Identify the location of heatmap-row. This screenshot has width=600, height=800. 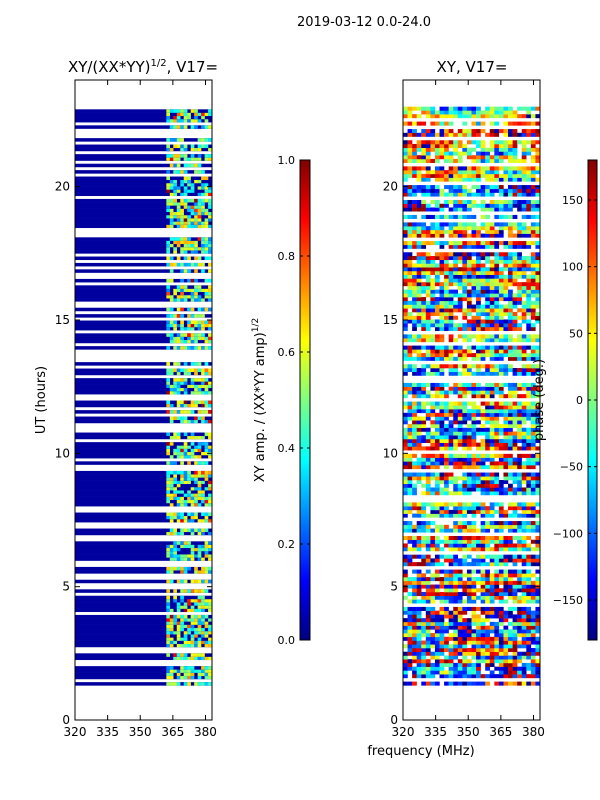
(143, 632).